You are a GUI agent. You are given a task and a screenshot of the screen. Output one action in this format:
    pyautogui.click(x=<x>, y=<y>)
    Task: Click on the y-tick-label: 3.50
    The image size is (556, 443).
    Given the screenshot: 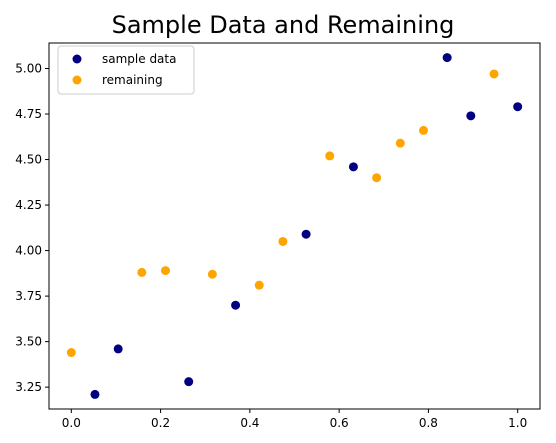 What is the action you would take?
    pyautogui.click(x=28, y=342)
    